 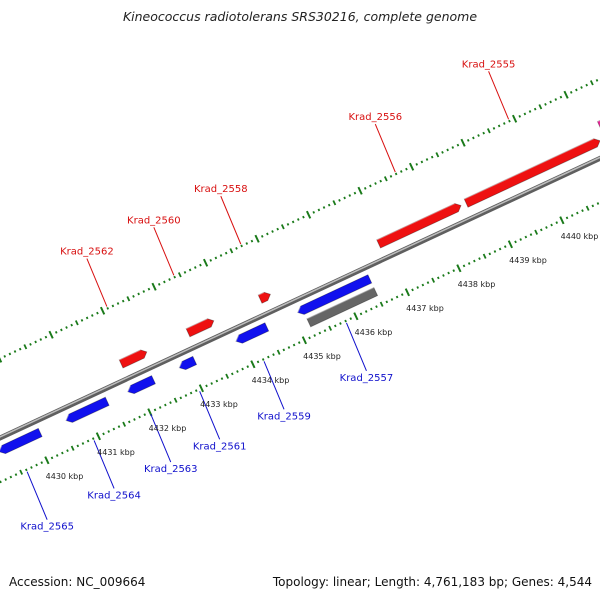 I want to click on gene-label: Krad_2561, so click(x=220, y=446).